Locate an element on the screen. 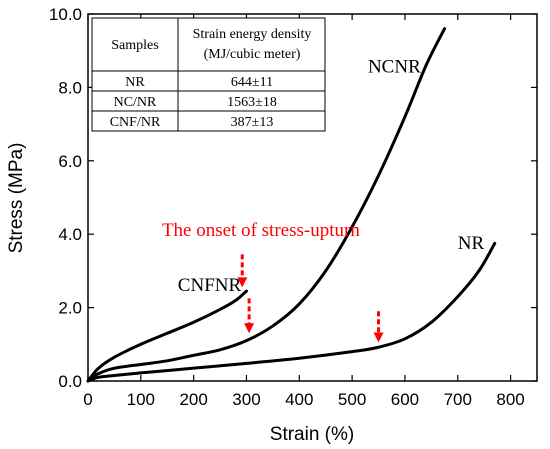  table-cell-value: 387±13 is located at coordinates (252, 122).